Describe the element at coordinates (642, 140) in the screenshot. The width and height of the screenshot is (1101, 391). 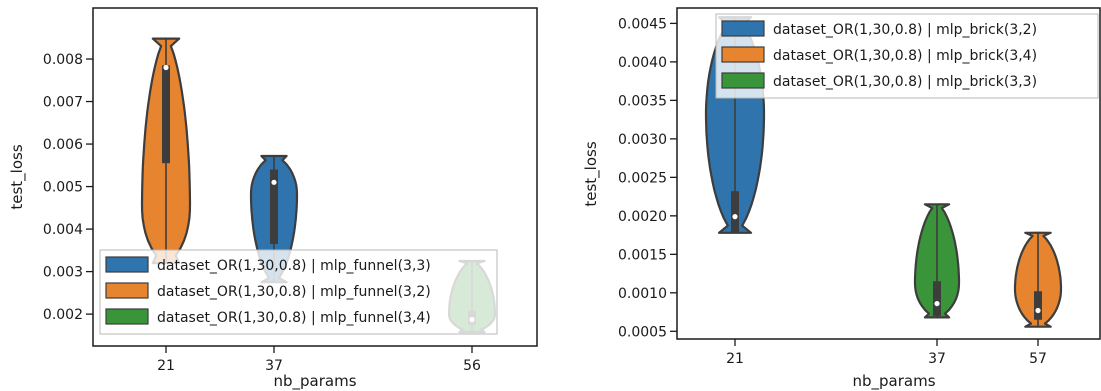
I see `y-tick-label: 0.0030` at that location.